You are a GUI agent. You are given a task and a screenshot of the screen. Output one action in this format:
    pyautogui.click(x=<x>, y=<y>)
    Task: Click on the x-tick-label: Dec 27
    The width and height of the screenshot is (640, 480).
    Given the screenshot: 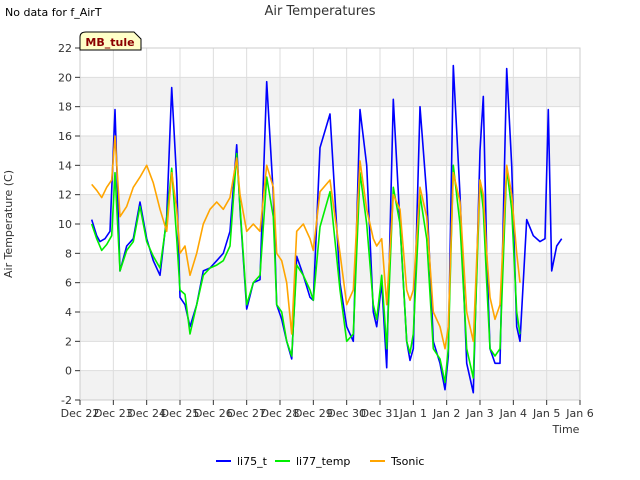 What is the action you would take?
    pyautogui.click(x=246, y=413)
    